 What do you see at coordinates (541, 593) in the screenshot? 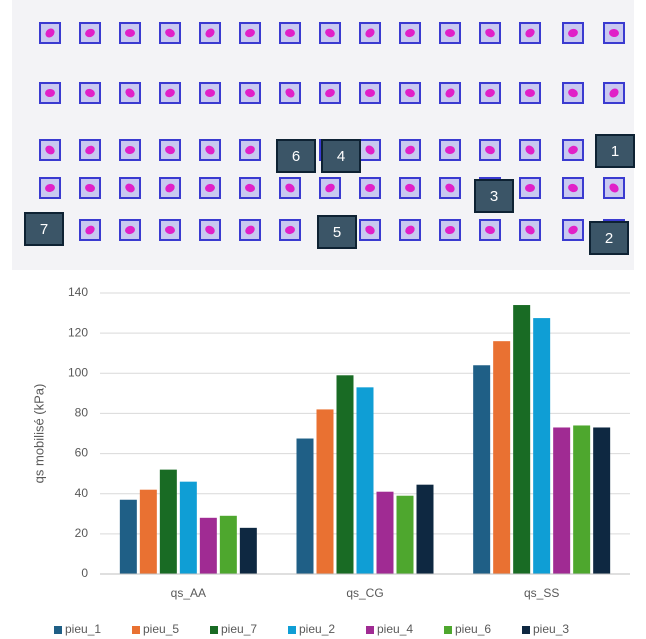
I see `x-tick-label: qs_SS` at bounding box center [541, 593].